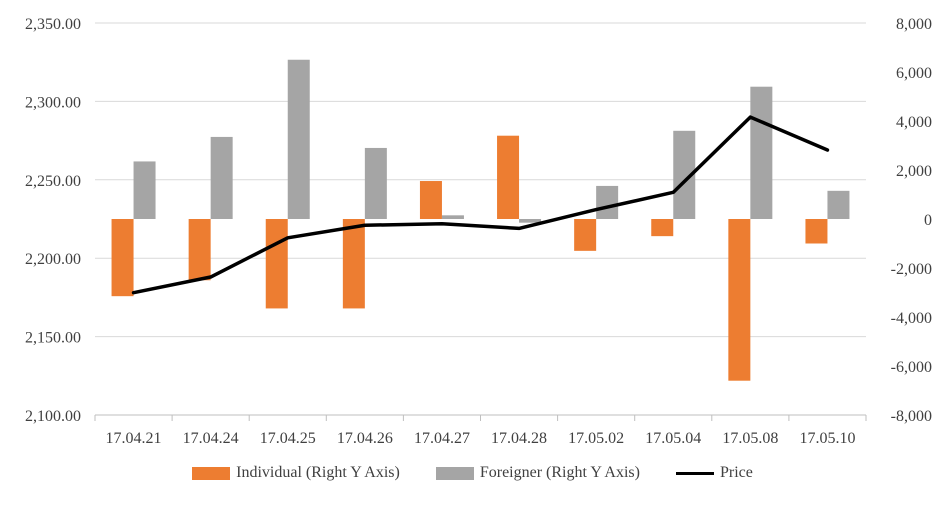 The width and height of the screenshot is (945, 506). I want to click on x-tick-label: 17.04.21, so click(134, 438).